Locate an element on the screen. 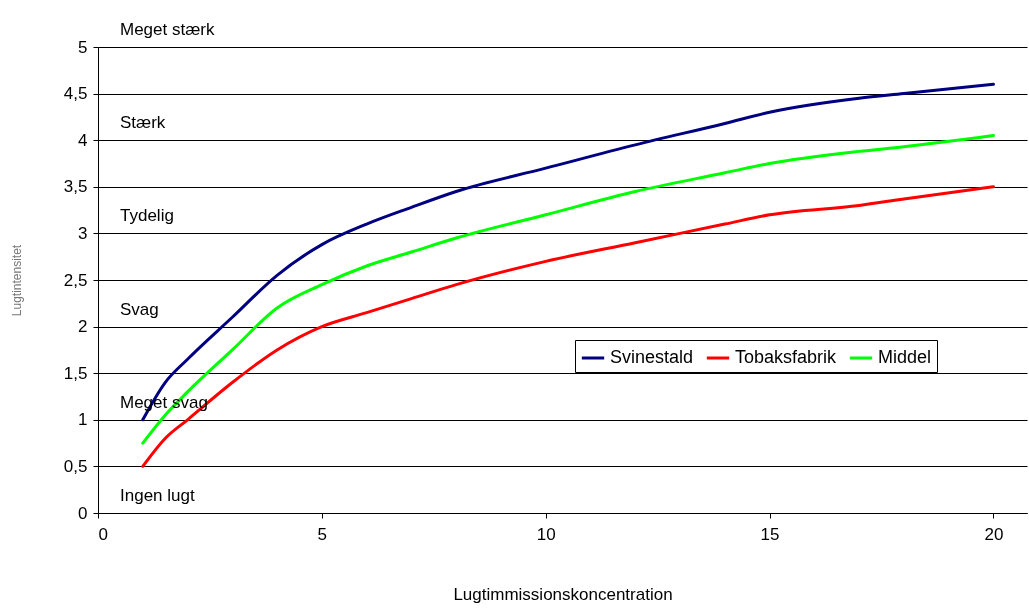  y-tick-label: 4 is located at coordinates (83, 140).